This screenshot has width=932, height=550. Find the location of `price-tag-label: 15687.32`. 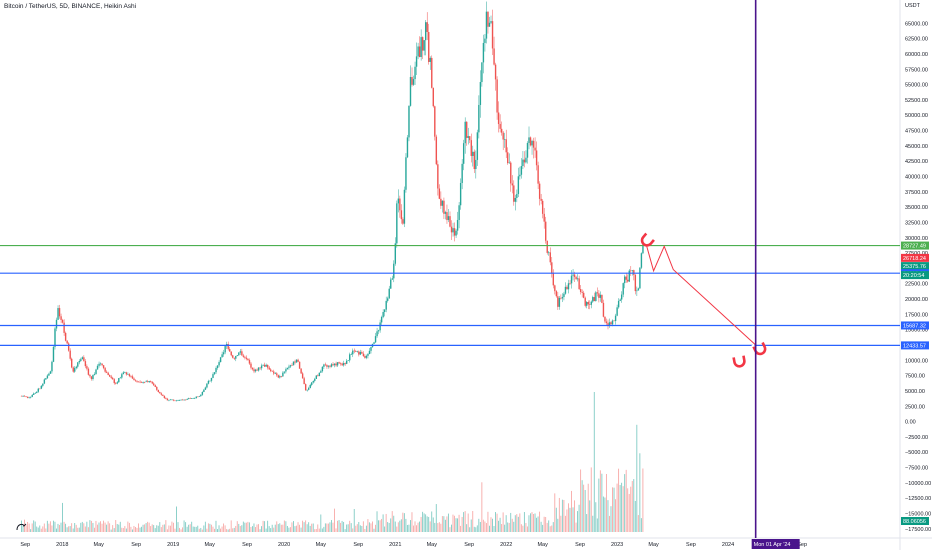

price-tag-label: 15687.32 is located at coordinates (914, 326).